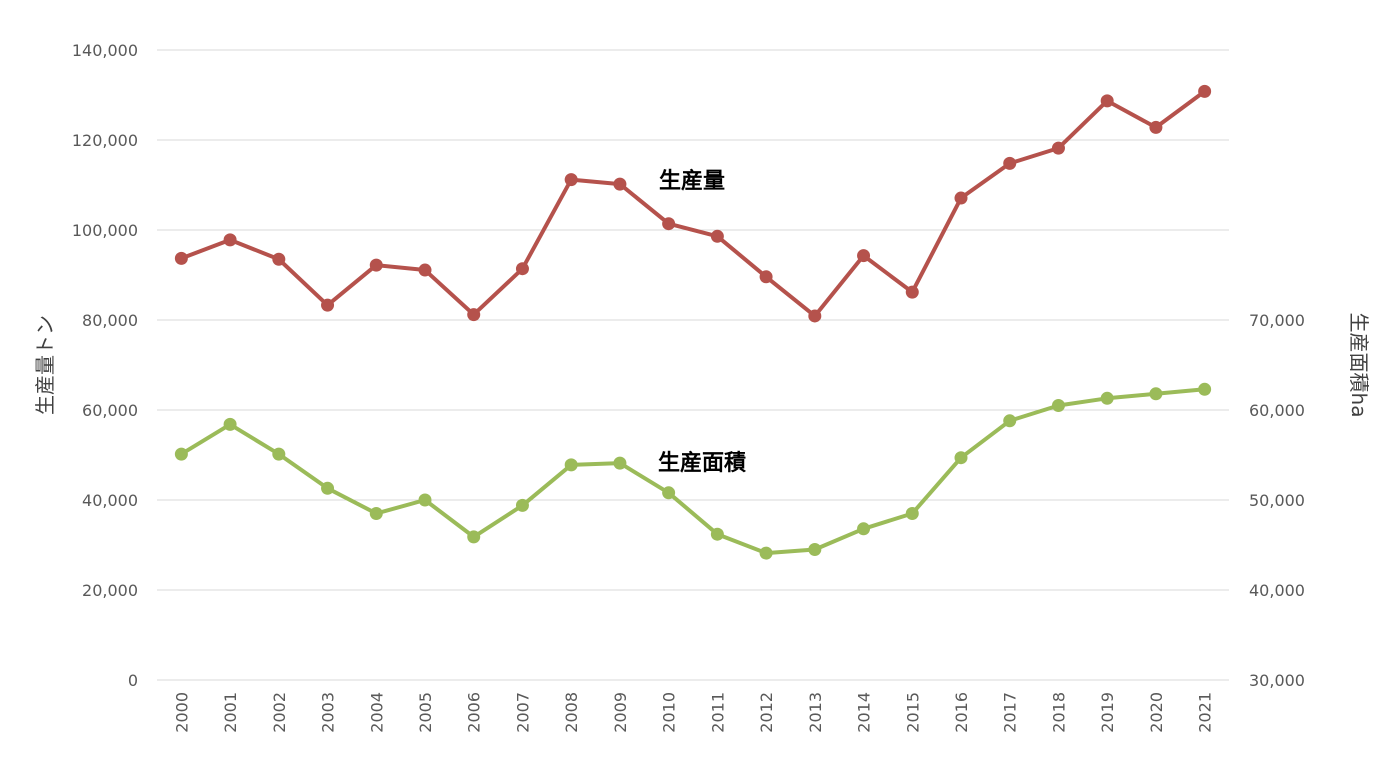  Describe the element at coordinates (1359, 365) in the screenshot. I see `right-axis-title: 生産面積ha` at that location.